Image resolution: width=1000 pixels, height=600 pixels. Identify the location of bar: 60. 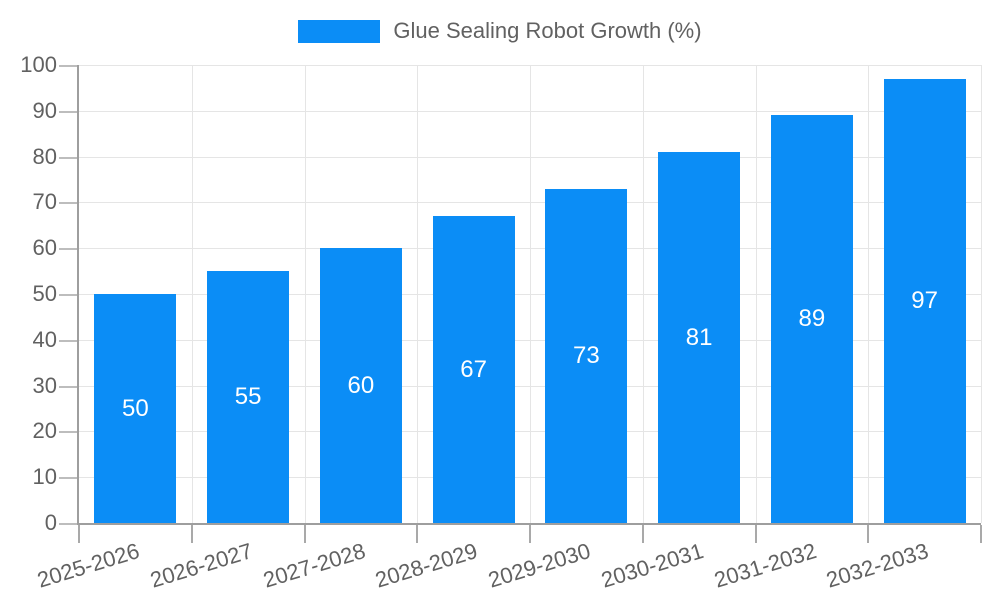
(360, 385).